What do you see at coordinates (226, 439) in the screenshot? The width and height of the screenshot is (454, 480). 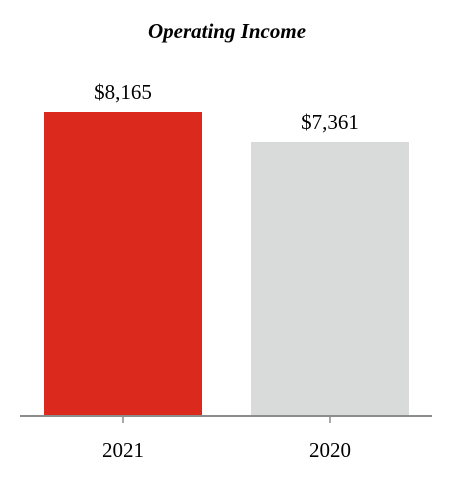 I see `x-axis-ticks-group: 2021 2020` at bounding box center [226, 439].